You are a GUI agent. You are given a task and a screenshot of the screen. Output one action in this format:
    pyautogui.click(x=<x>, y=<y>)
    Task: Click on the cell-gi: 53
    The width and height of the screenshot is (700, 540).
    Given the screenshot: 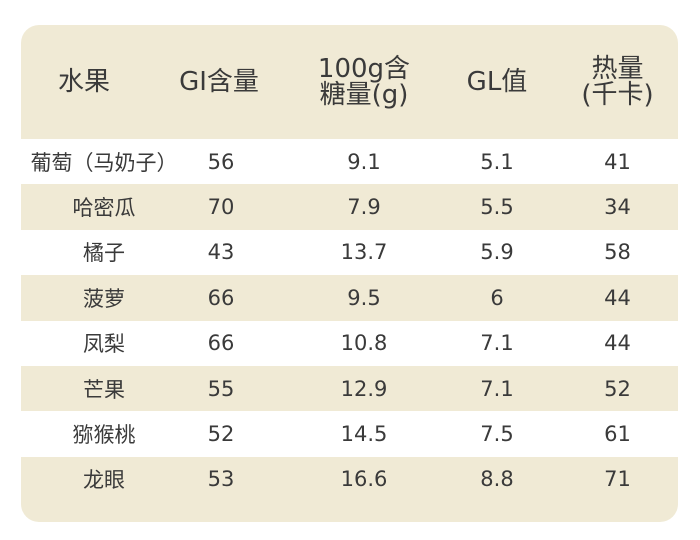 What is the action you would take?
    pyautogui.click(x=221, y=479)
    